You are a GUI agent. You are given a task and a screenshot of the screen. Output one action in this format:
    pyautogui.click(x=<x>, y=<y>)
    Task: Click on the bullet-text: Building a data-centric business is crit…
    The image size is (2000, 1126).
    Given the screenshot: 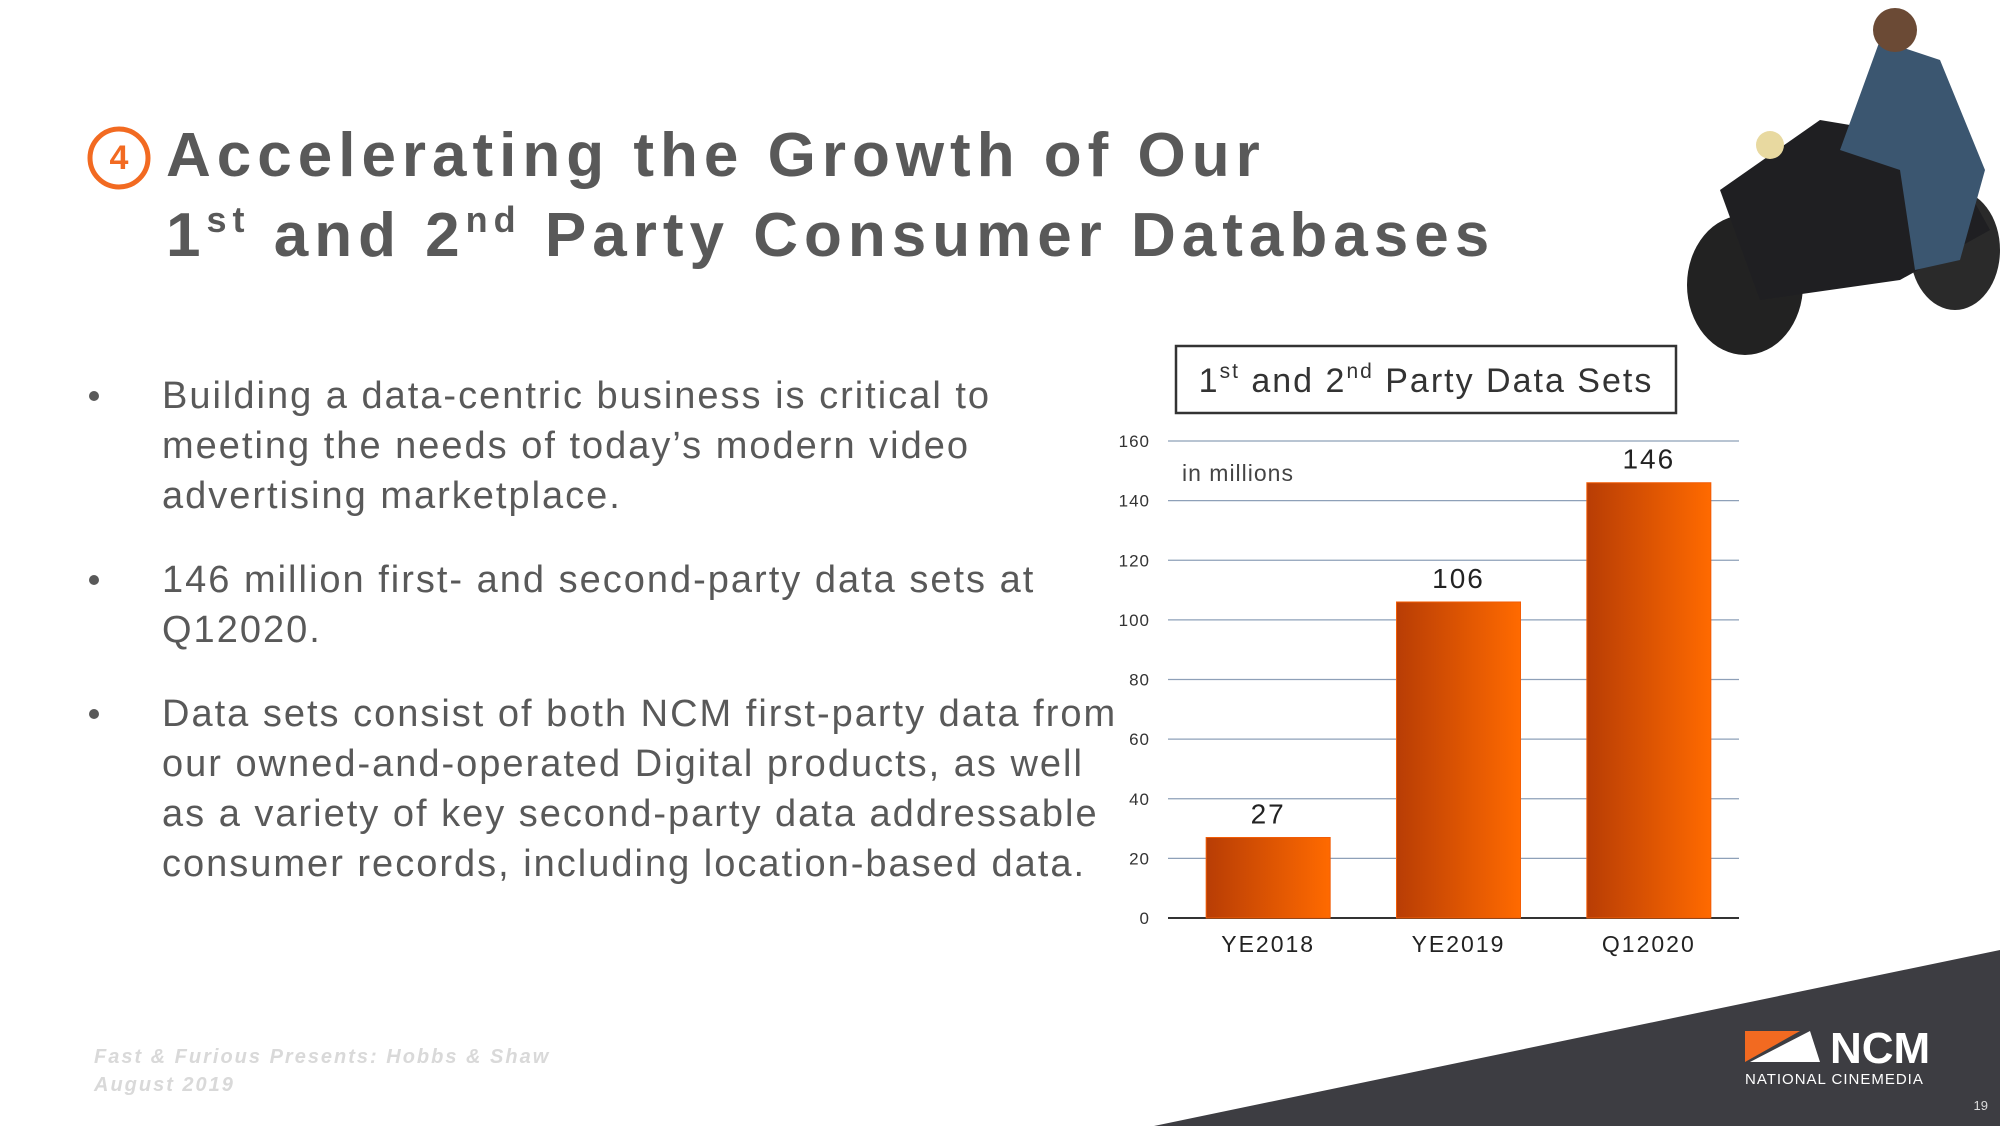 What is the action you would take?
    pyautogui.click(x=576, y=396)
    